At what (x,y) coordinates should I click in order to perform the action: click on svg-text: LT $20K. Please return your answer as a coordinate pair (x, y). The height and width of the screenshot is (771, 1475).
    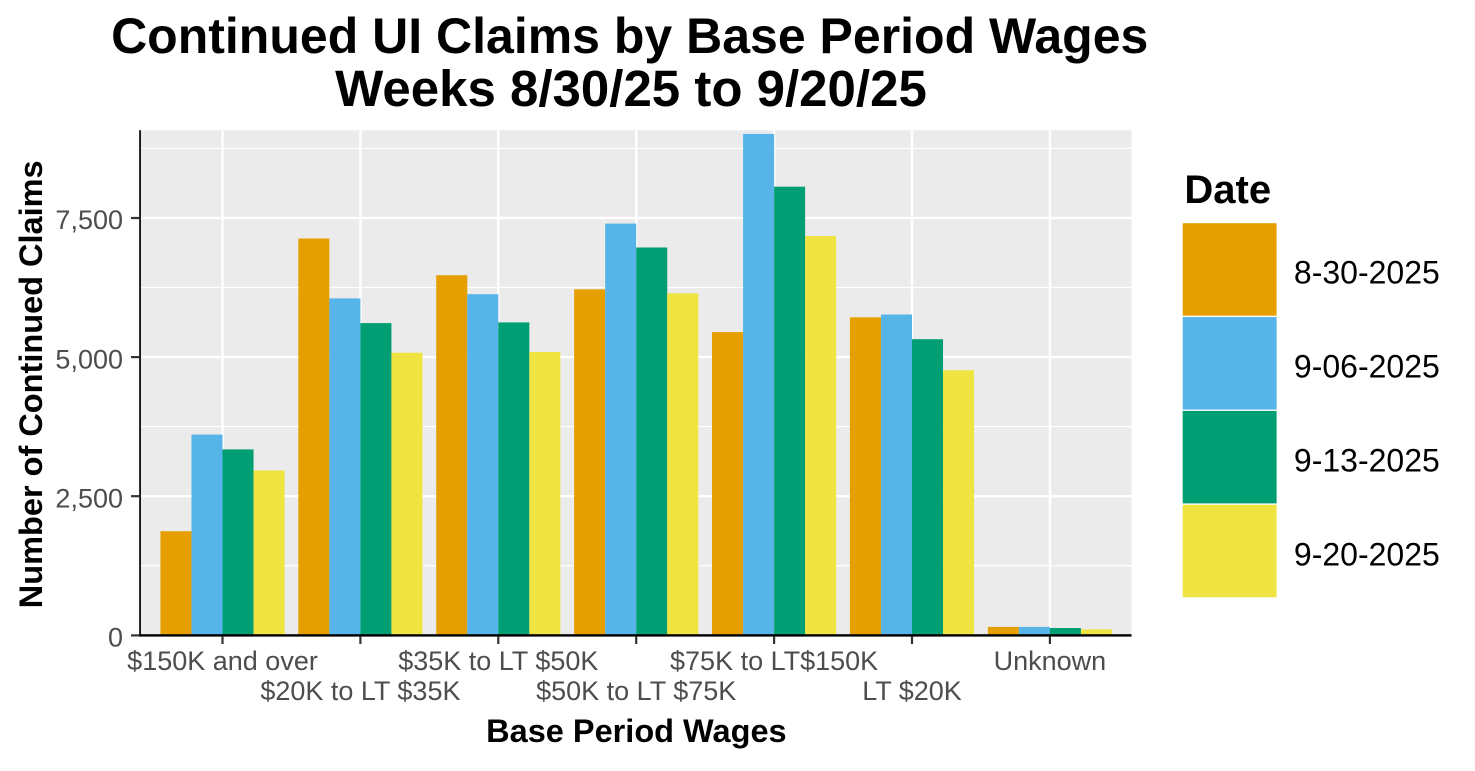
    Looking at the image, I should click on (912, 691).